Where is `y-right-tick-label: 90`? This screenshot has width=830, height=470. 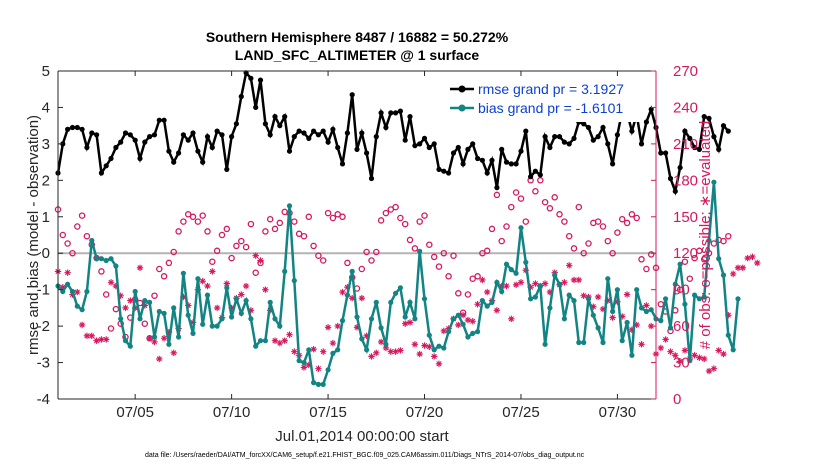 y-right-tick-label: 90 is located at coordinates (681, 290).